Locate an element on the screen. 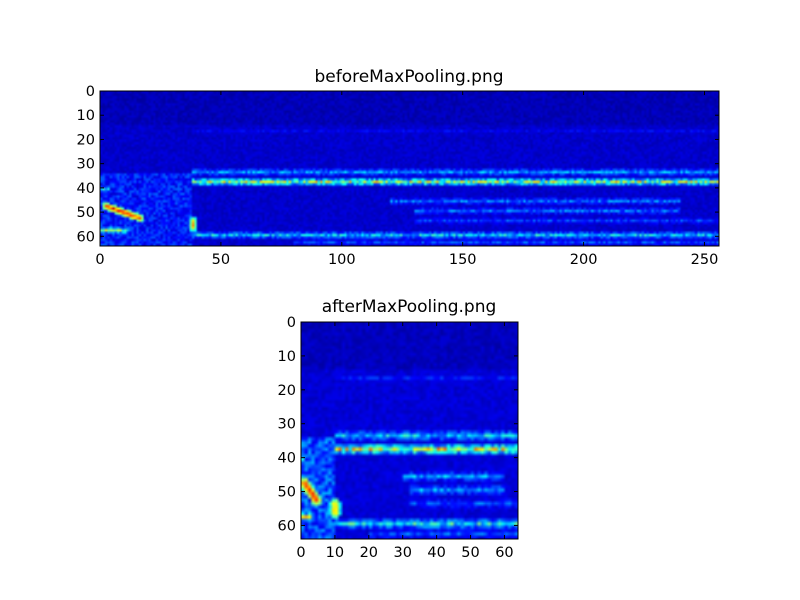 This screenshot has height=600, width=800. x-tick-label: 60 is located at coordinates (504, 553).